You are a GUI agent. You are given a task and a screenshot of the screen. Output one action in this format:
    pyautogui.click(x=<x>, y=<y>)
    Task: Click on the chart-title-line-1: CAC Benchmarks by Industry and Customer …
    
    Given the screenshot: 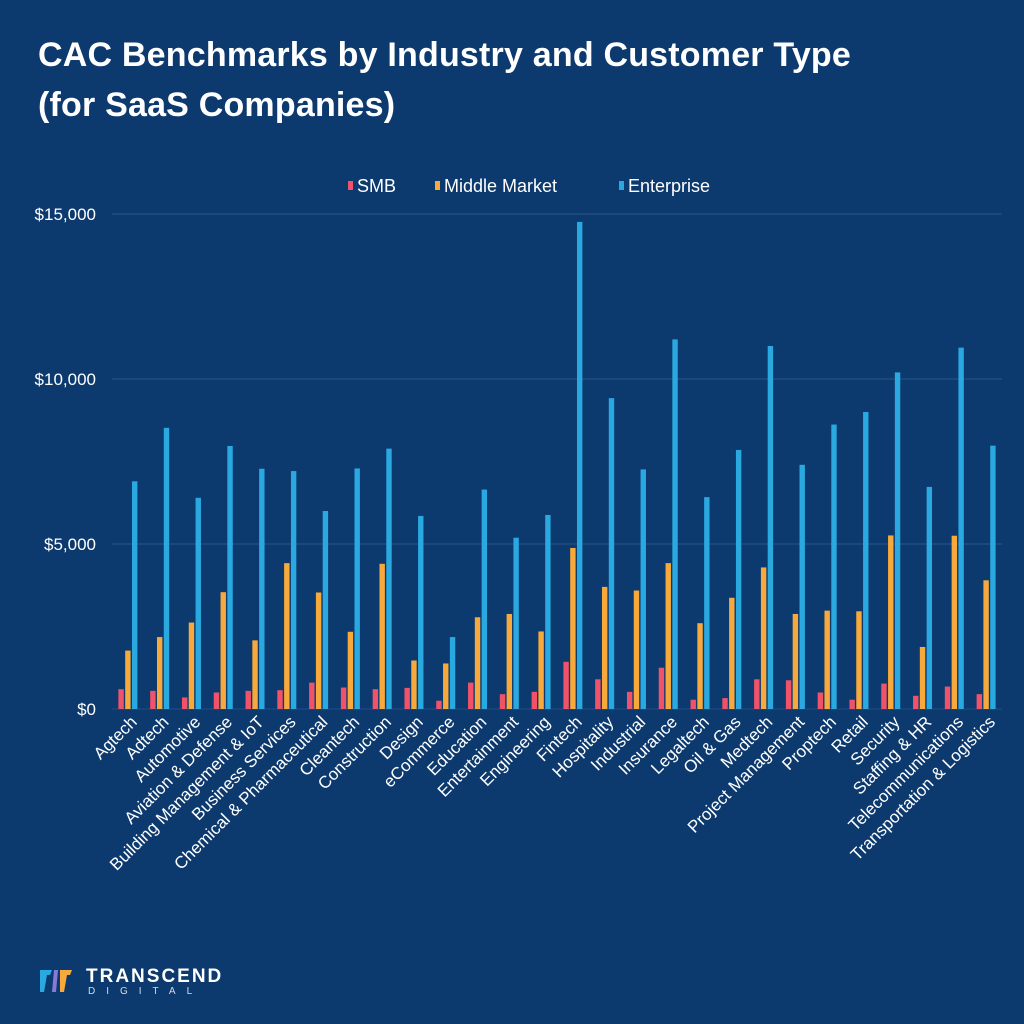 What is the action you would take?
    pyautogui.click(x=445, y=55)
    